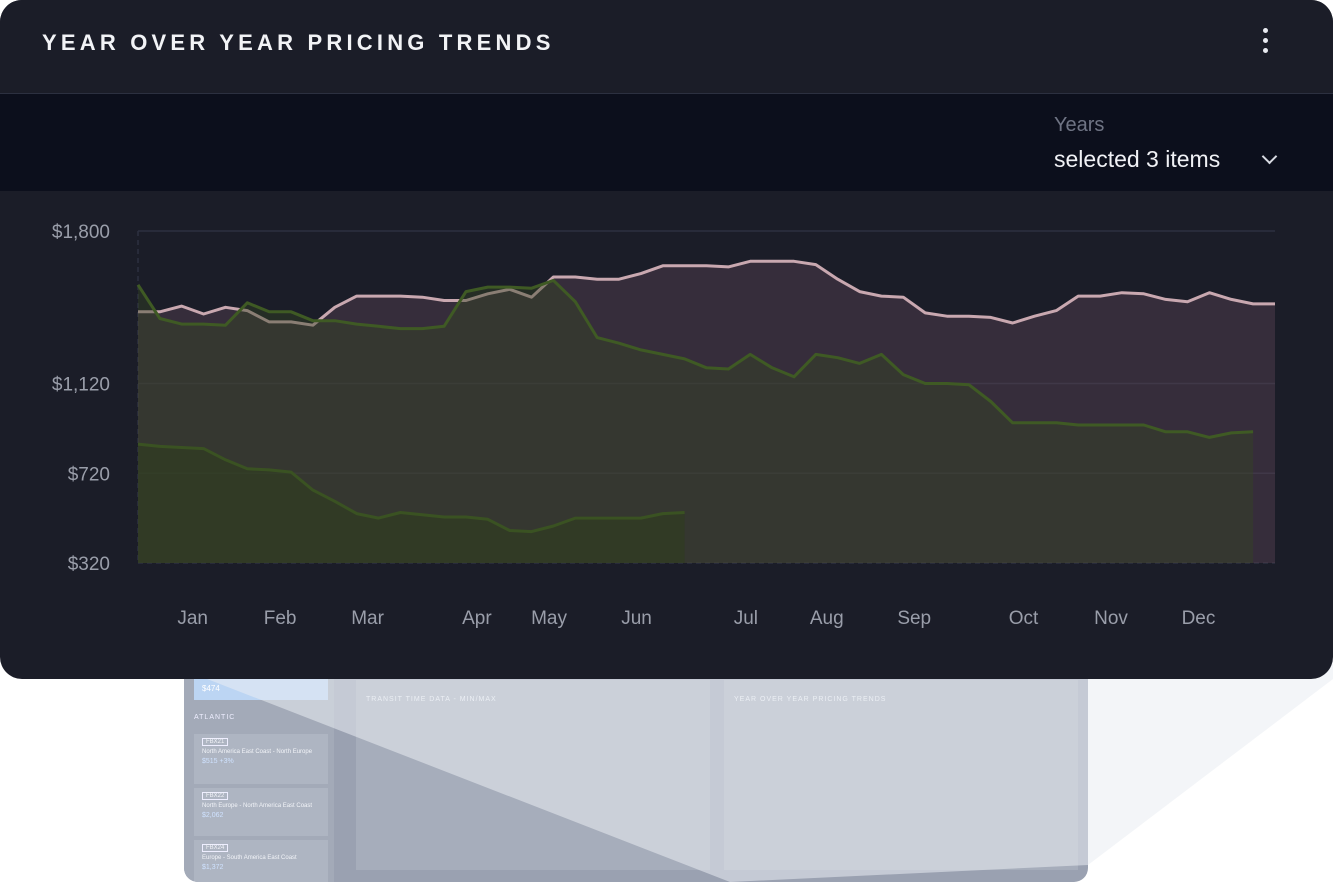 The image size is (1333, 882). I want to click on filter-bar: Years selected 3 items, so click(666, 142).